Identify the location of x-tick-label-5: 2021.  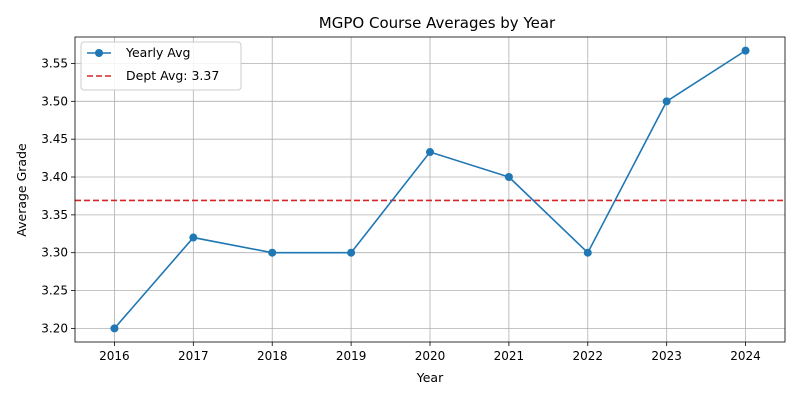
(509, 356).